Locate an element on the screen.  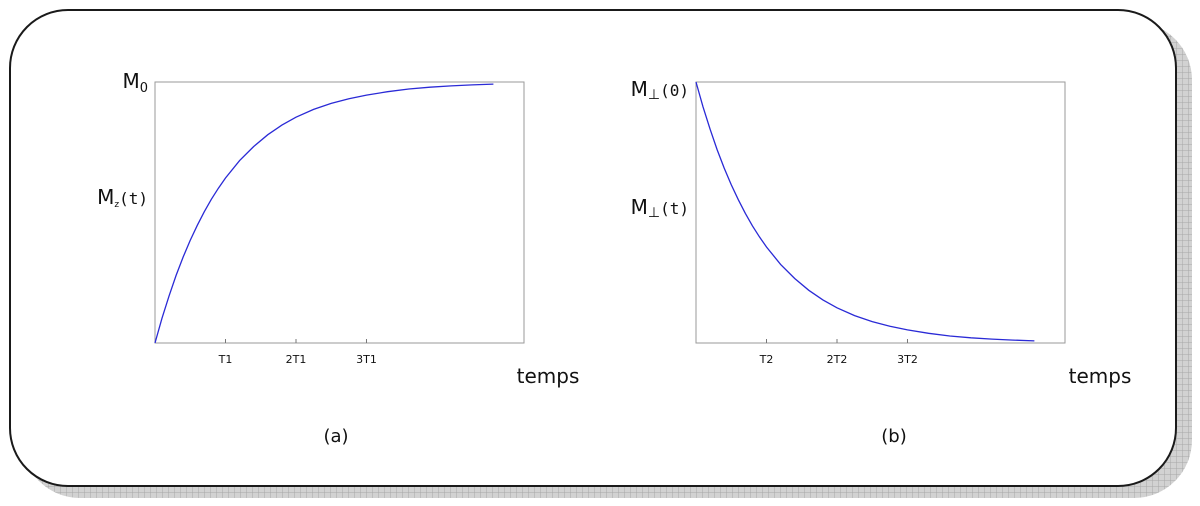
caption-b: (b) is located at coordinates (893, 436).